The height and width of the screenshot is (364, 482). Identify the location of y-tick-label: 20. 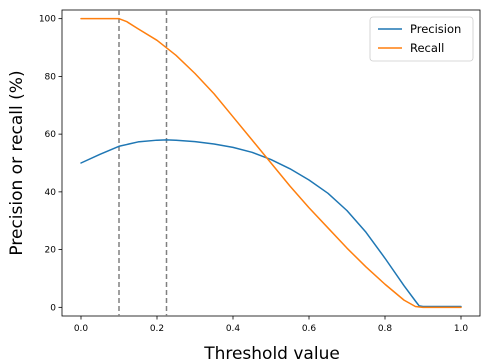
(51, 251).